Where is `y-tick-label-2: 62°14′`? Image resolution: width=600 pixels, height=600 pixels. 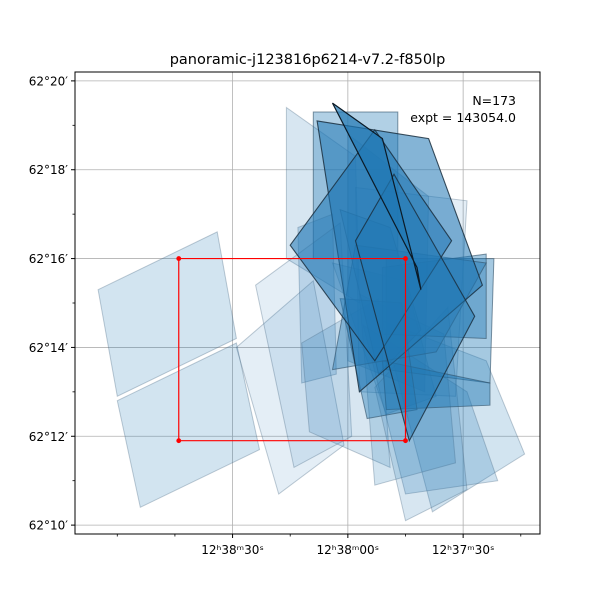 y-tick-label-2: 62°14′ is located at coordinates (49, 348).